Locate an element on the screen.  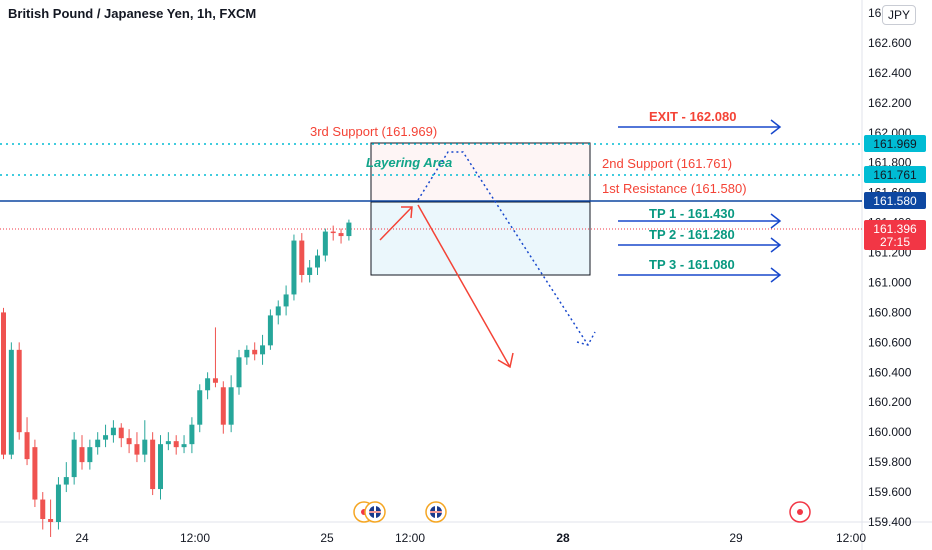
level-tp1-label: TP 1 - 161.430 is located at coordinates (692, 213).